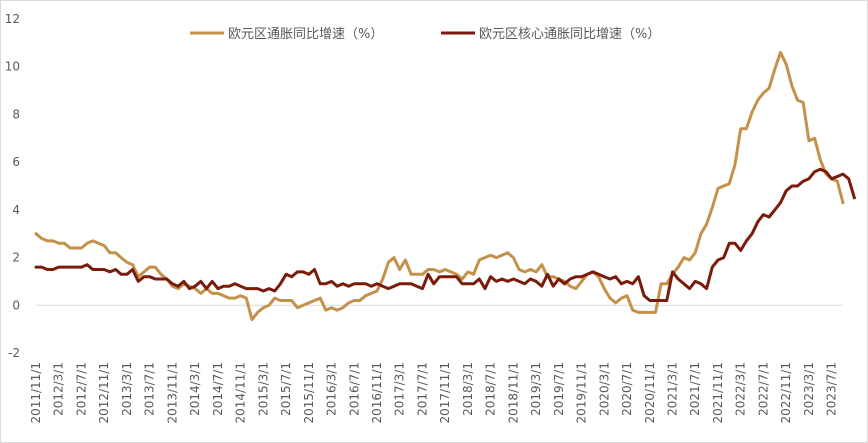 This screenshot has height=443, width=868. Describe the element at coordinates (59, 389) in the screenshot. I see `x-tick-label: 2012/3/1` at that location.